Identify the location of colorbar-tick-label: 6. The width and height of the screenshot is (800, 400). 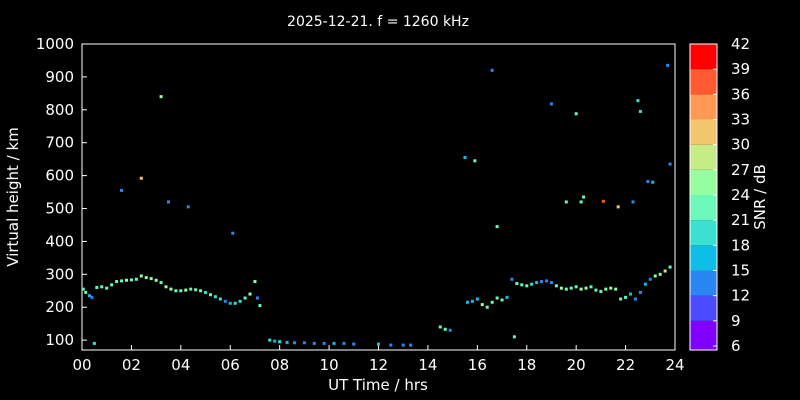
(736, 346).